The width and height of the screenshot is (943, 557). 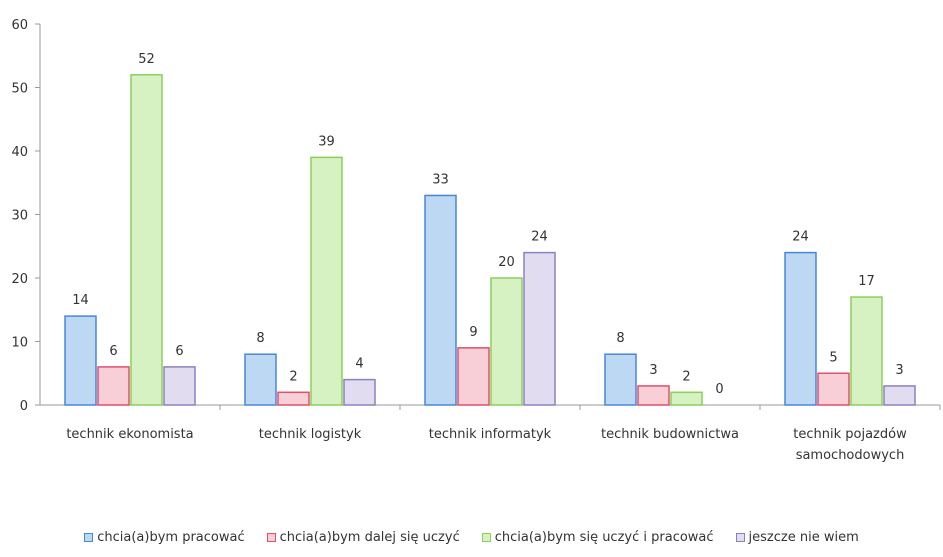 I want to click on data-label: 9, so click(x=473, y=332).